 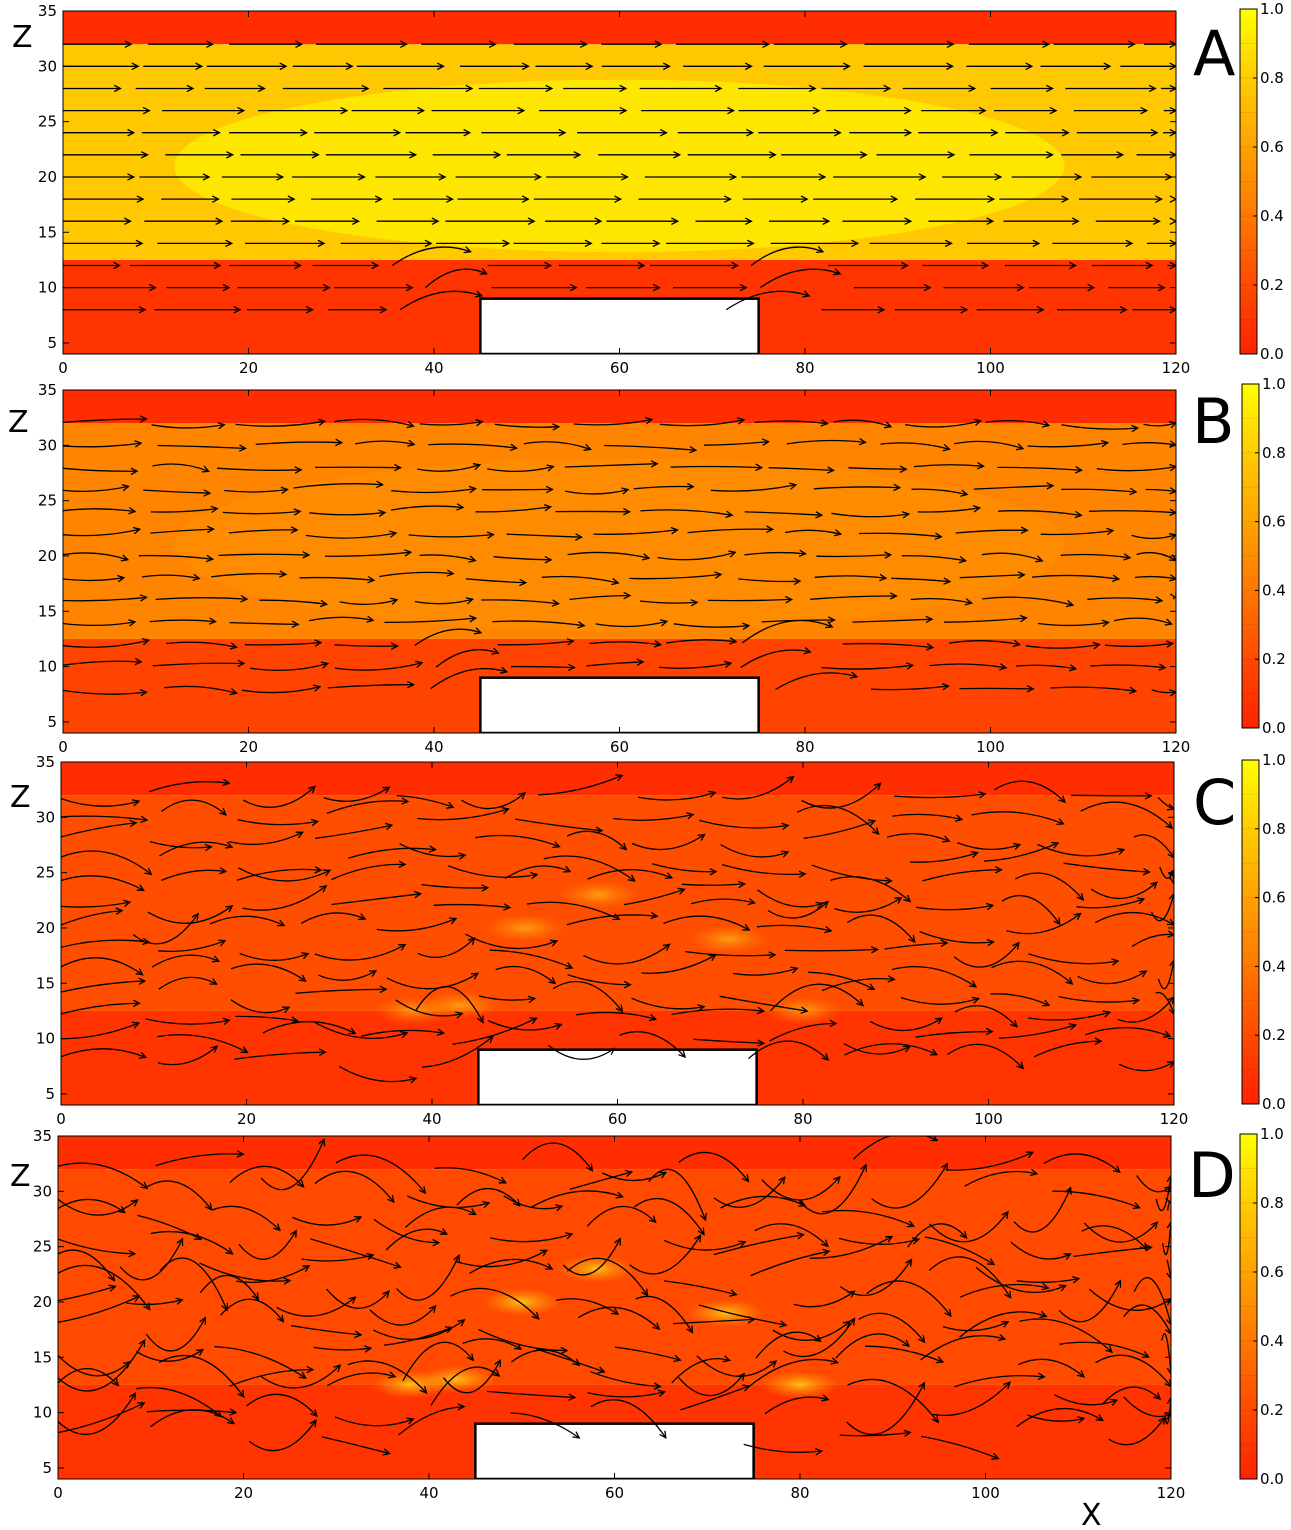 I want to click on x-tick-label: 100, so click(x=988, y=1119).